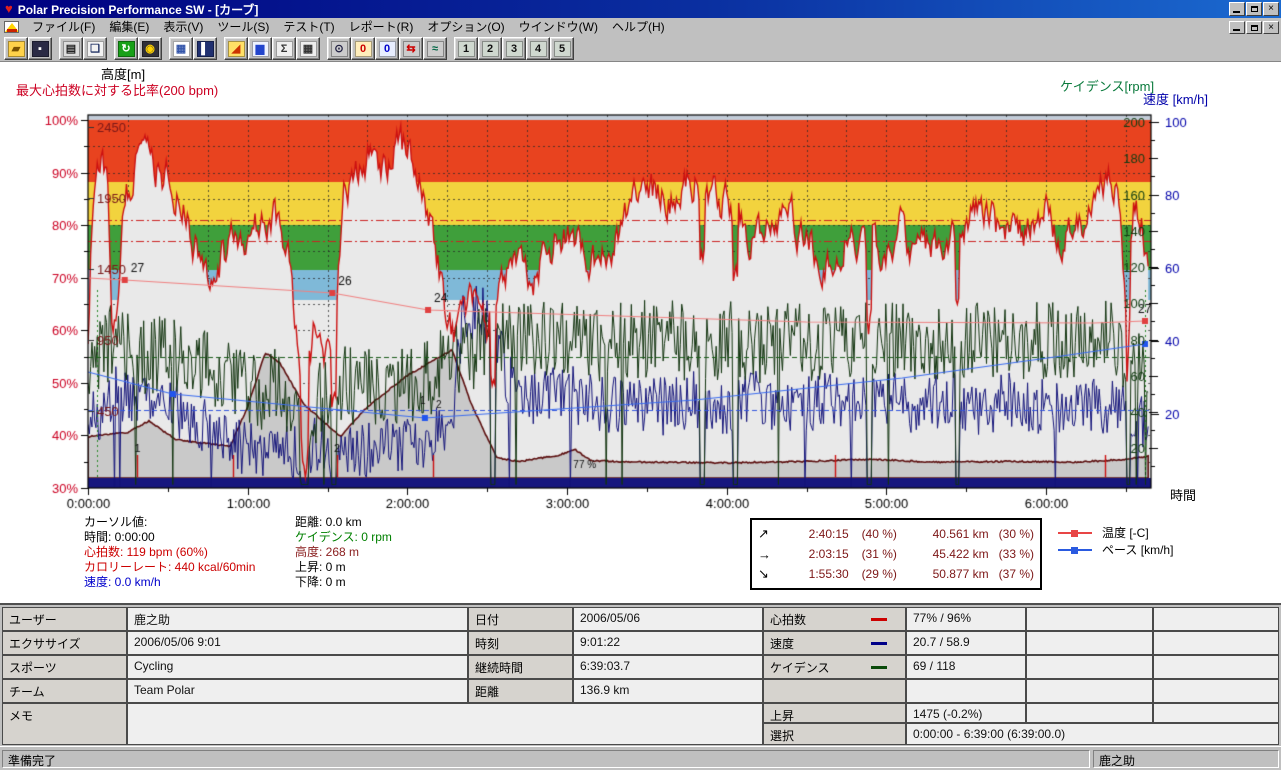  What do you see at coordinates (1271, 9) in the screenshot?
I see `close-button: ×` at bounding box center [1271, 9].